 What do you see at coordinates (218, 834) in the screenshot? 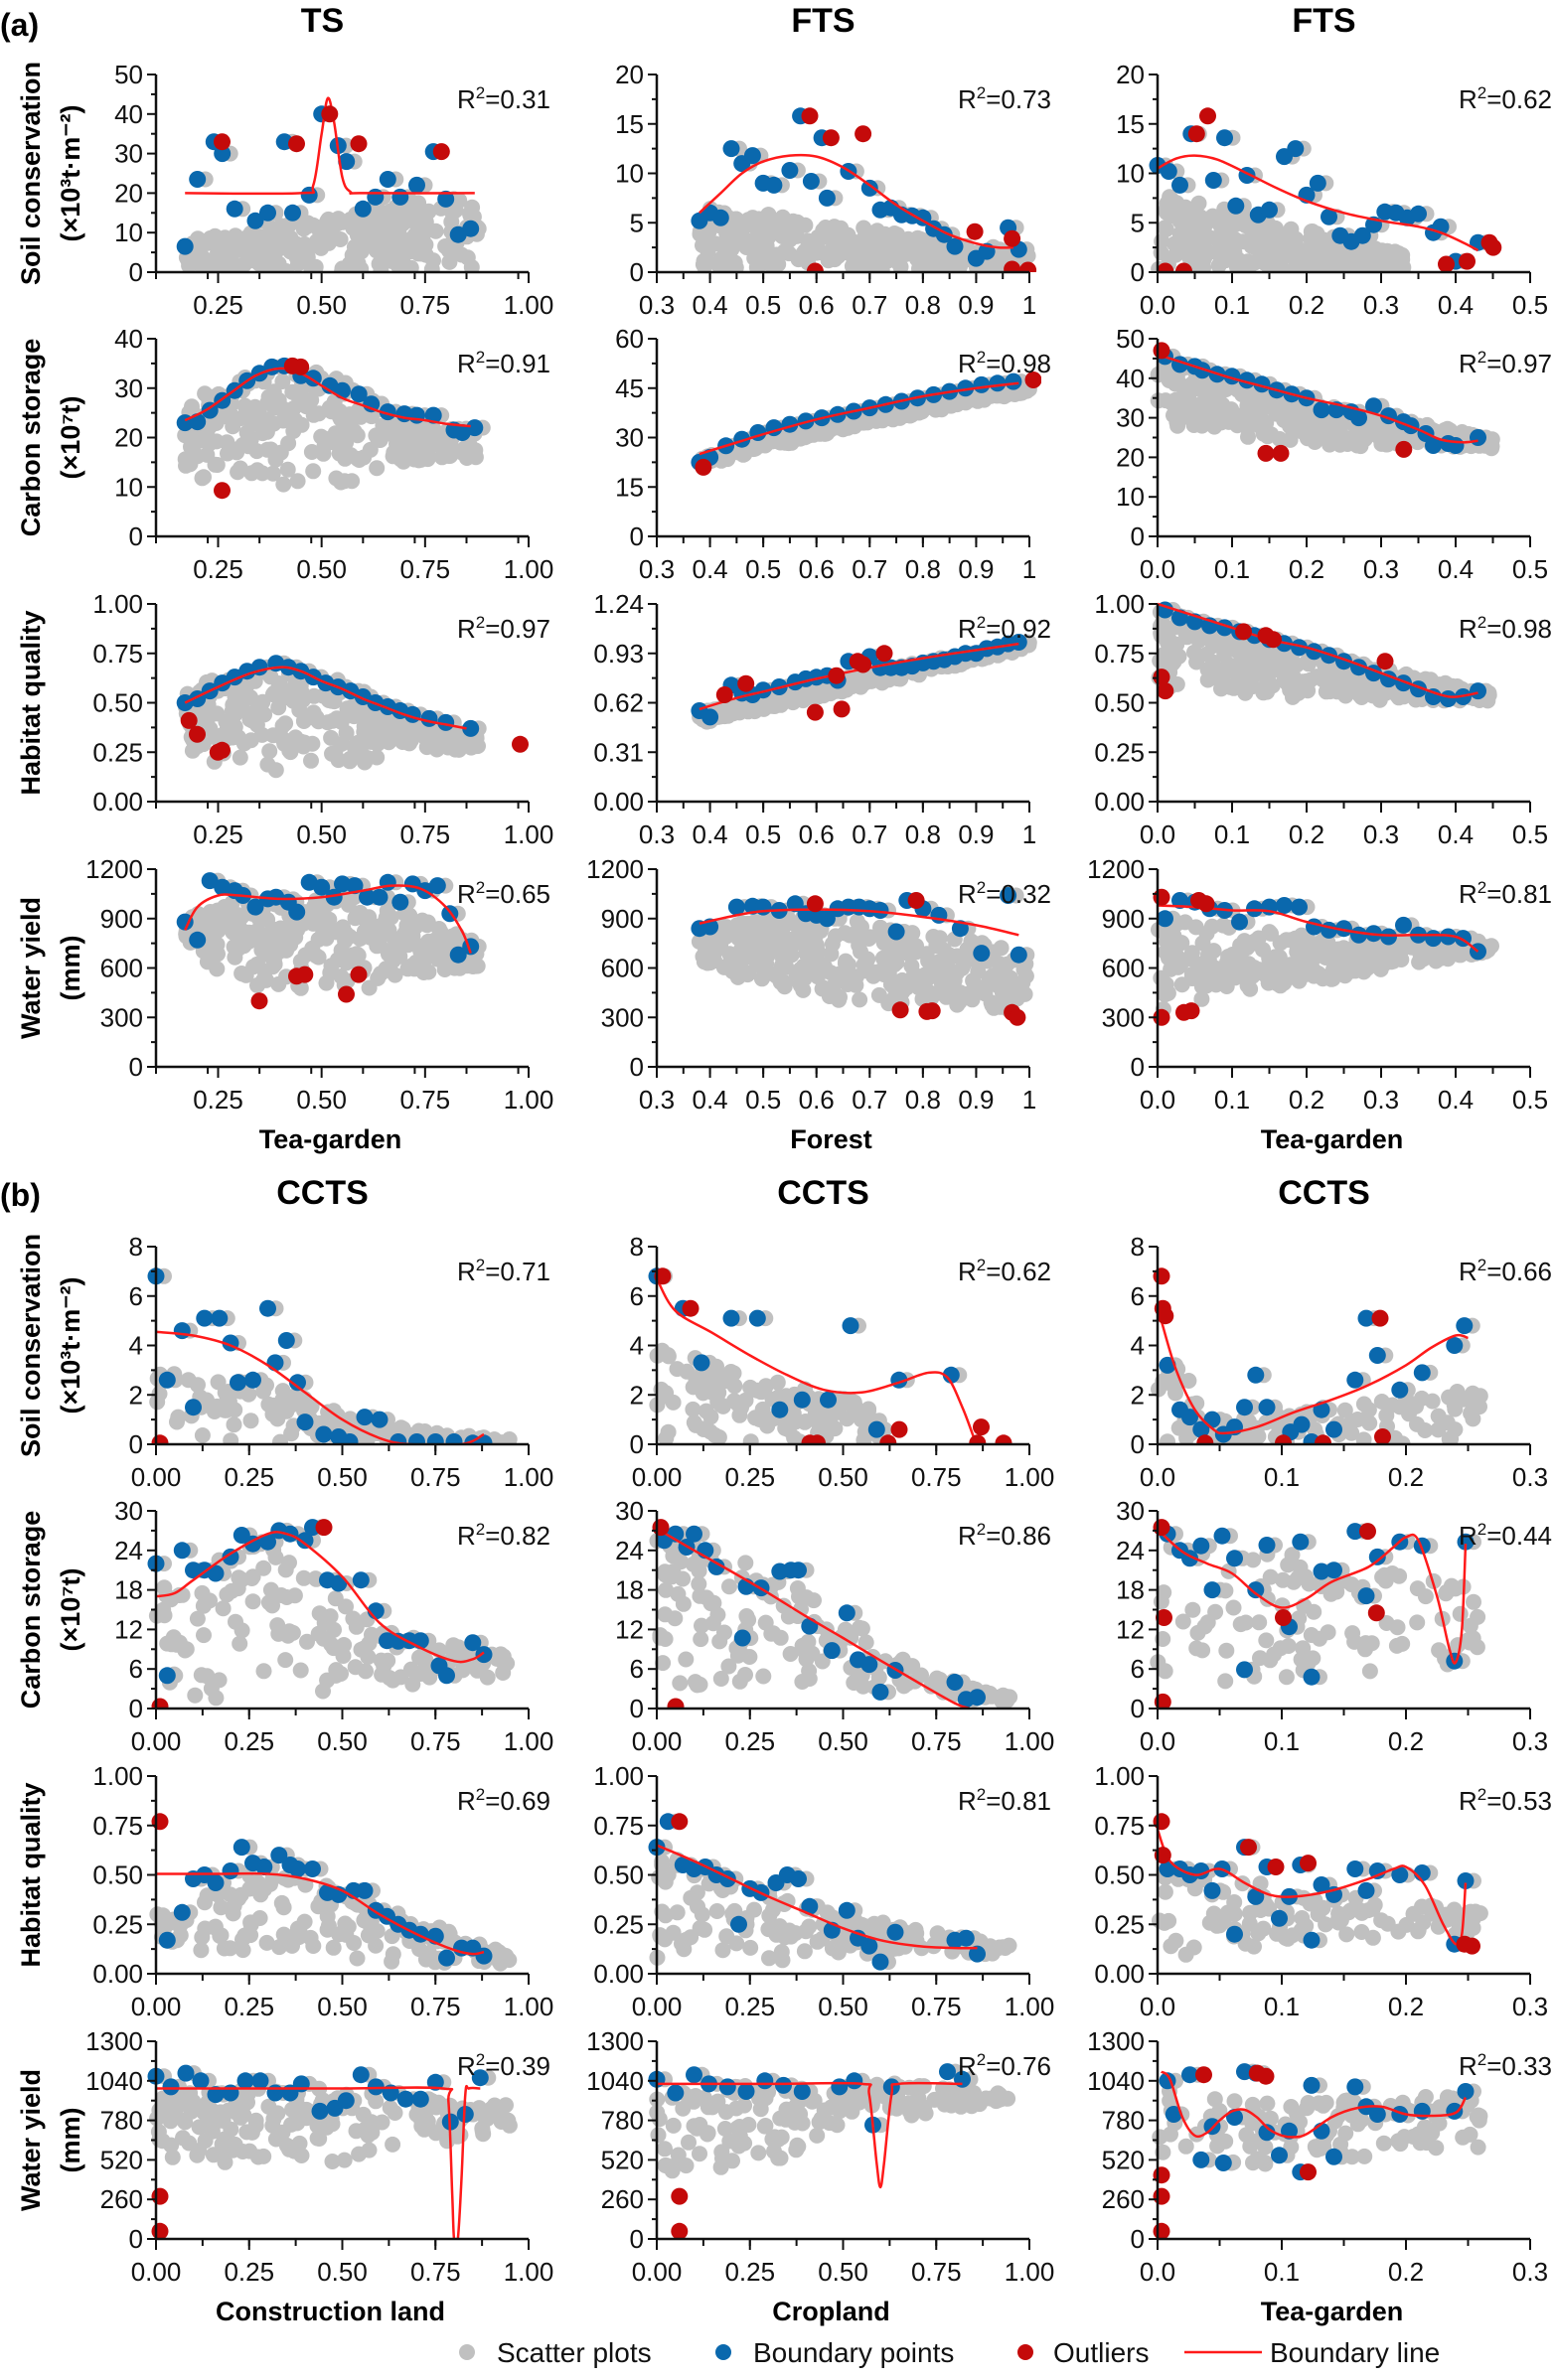
I see `x-tick-label: 0.25` at bounding box center [218, 834].